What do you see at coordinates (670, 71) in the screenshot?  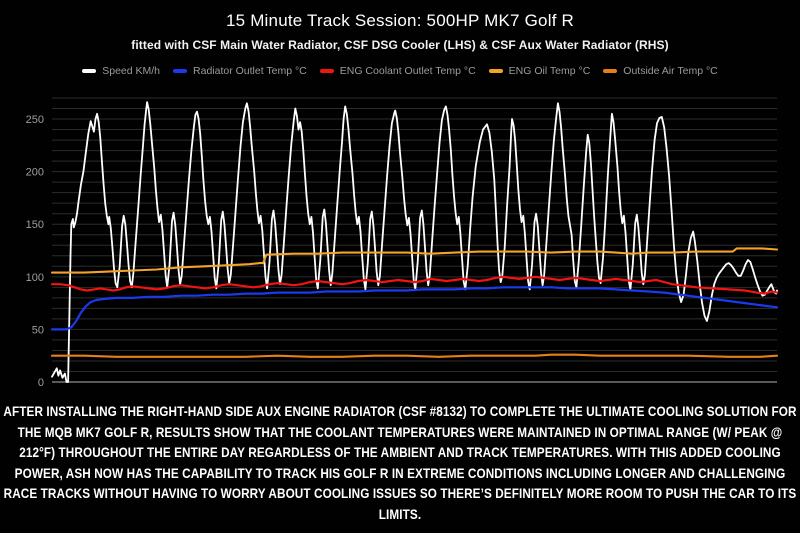 I see `legend-label: Outside Air Temp °C` at bounding box center [670, 71].